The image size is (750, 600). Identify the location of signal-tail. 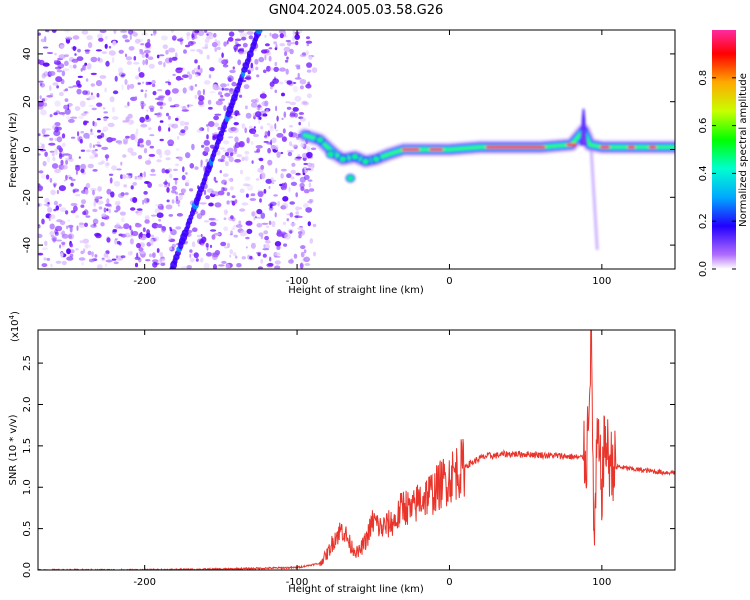
(594, 199).